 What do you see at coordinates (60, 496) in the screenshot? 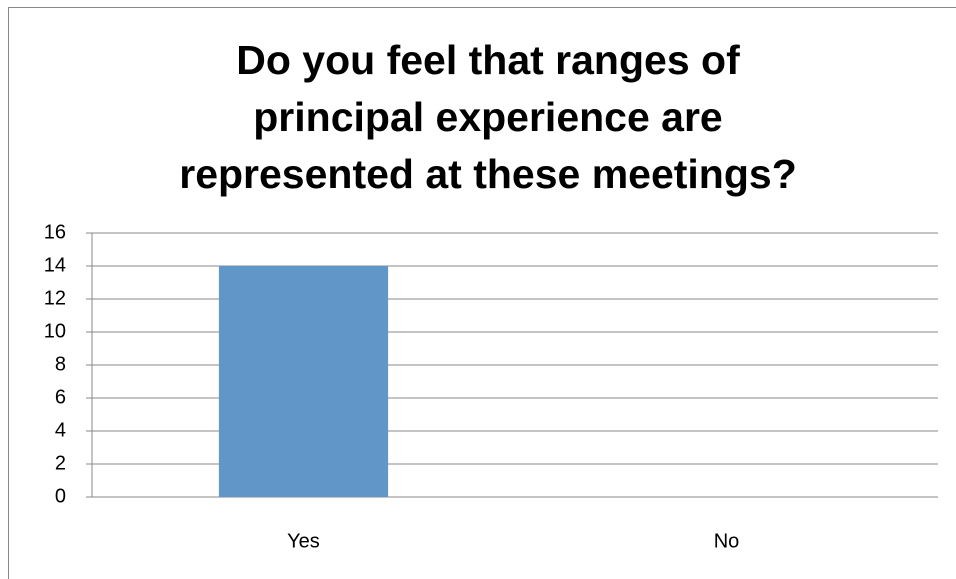
I see `y-tick-label: 0` at bounding box center [60, 496].